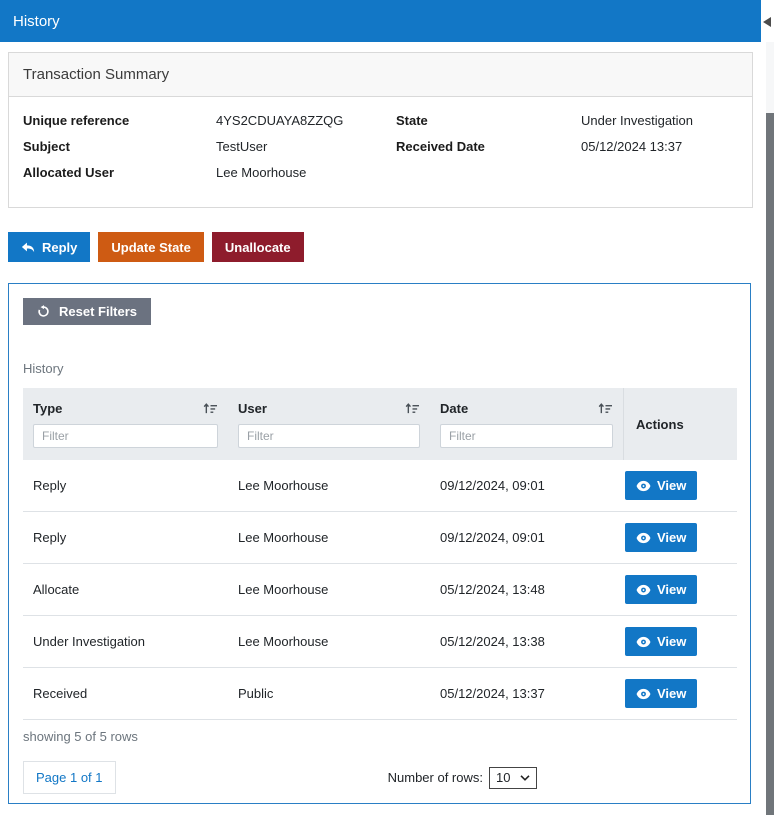  Describe the element at coordinates (526, 403) in the screenshot. I see `column-header-date: Date` at that location.